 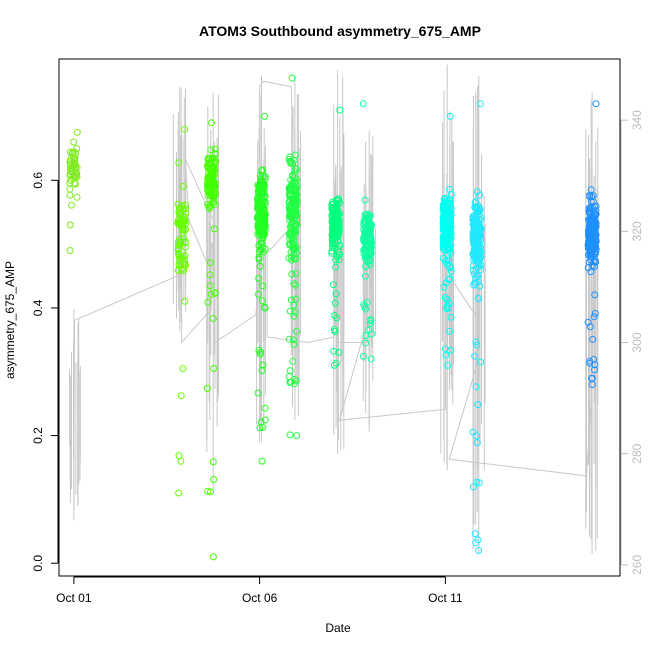 What do you see at coordinates (637, 453) in the screenshot?
I see `right-tick-label: 280` at bounding box center [637, 453].